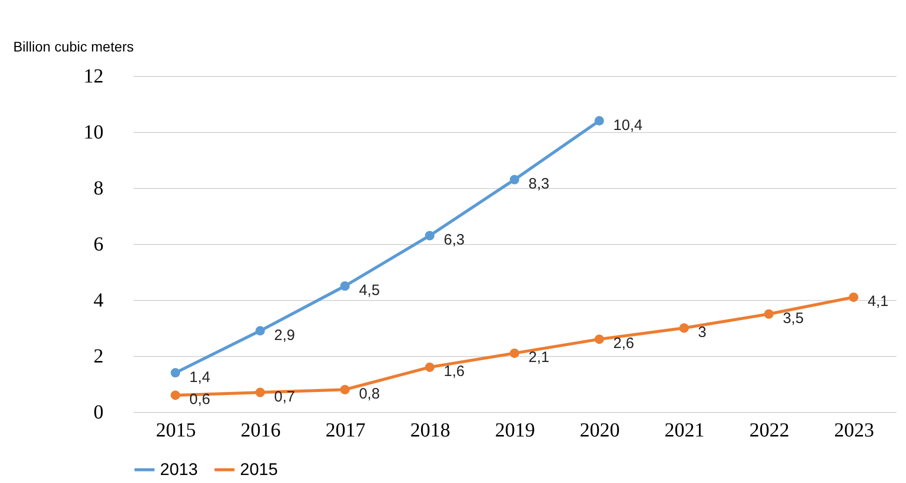 The width and height of the screenshot is (906, 483). What do you see at coordinates (345, 431) in the screenshot?
I see `x-tick-label: 2017` at bounding box center [345, 431].